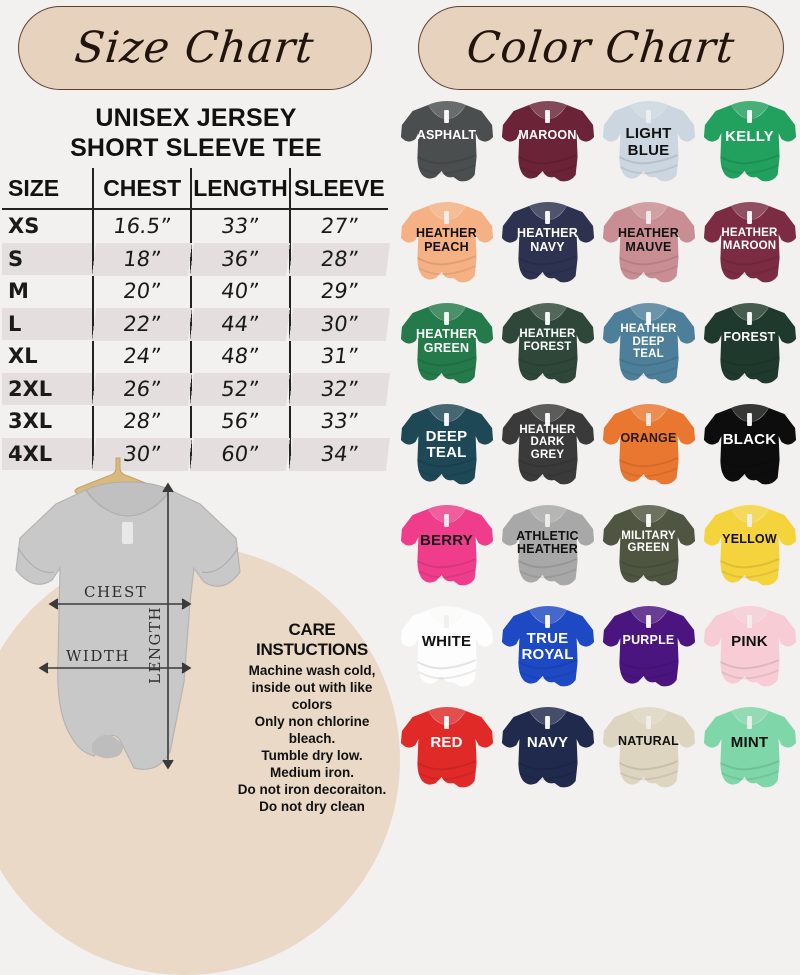 Image resolution: width=800 pixels, height=975 pixels. I want to click on column-header-chest: CHEST, so click(141, 189).